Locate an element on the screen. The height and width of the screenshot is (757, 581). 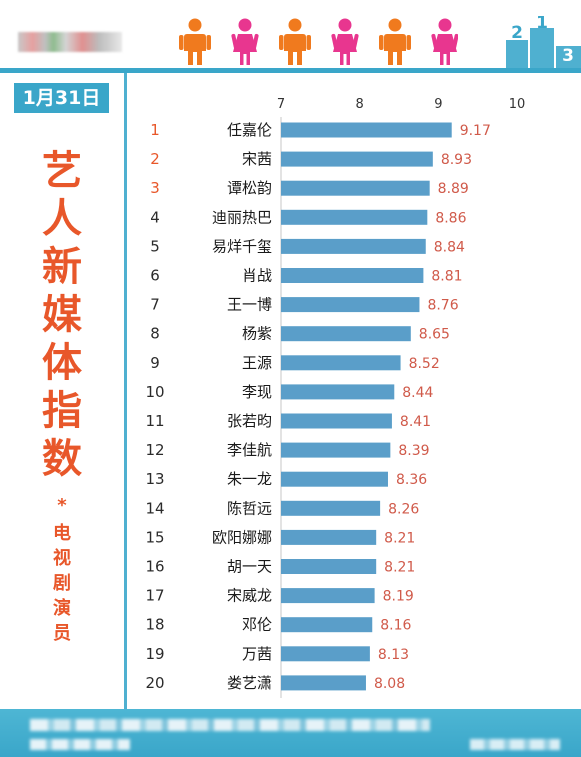
axis-tick-label: 8 is located at coordinates (360, 104).